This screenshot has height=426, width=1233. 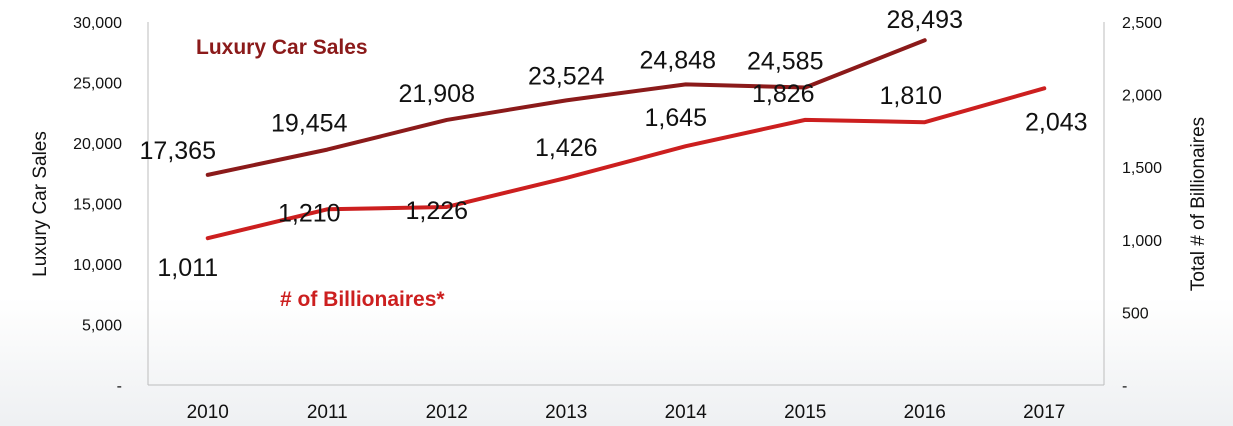 I want to click on data-label: 1,826, so click(x=783, y=94).